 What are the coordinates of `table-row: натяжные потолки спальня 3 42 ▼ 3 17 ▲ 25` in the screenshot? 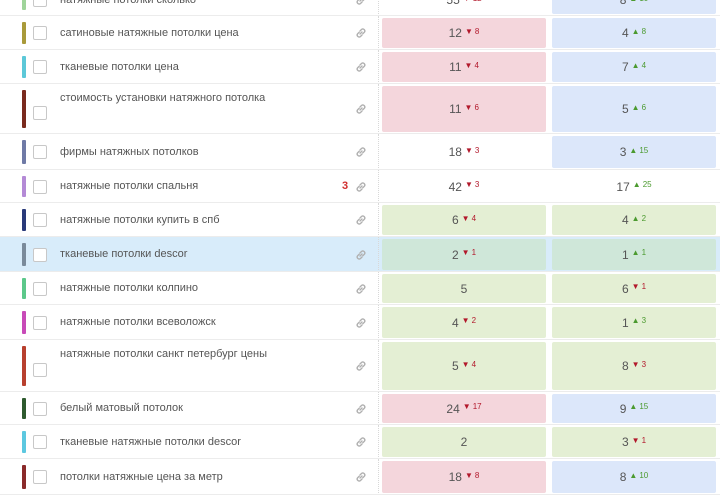 It's located at (360, 186).